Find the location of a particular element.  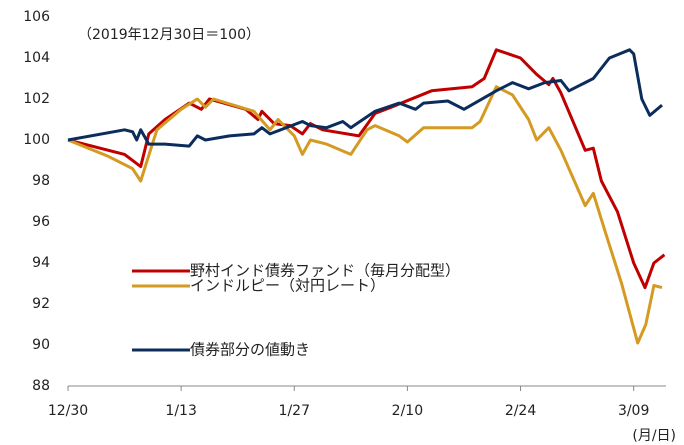

x-tick-label: 1/13 is located at coordinates (180, 411).